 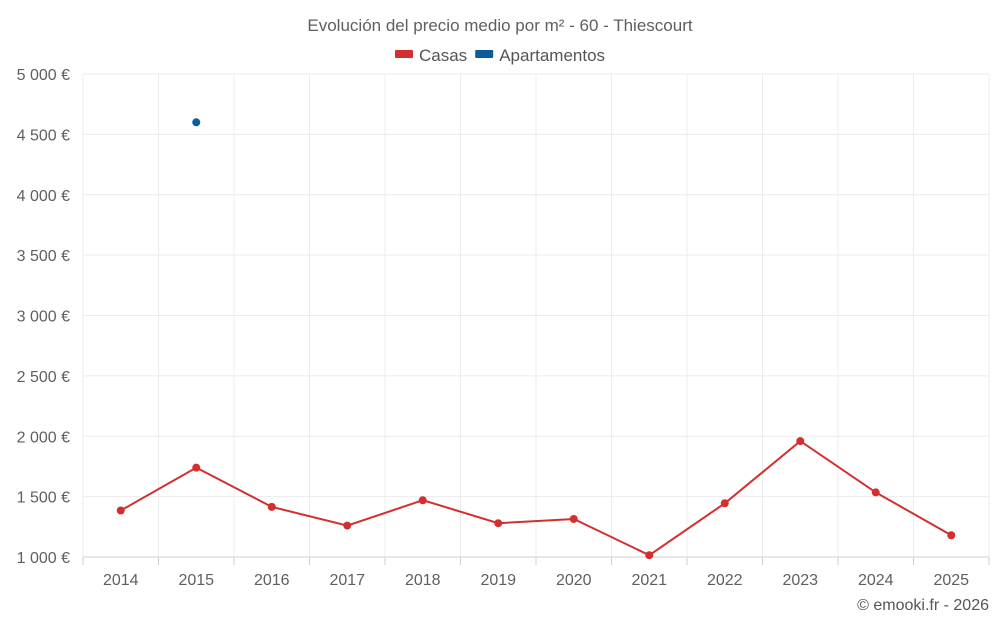 I want to click on y-tick-label: 3 000 €, so click(x=43, y=317).